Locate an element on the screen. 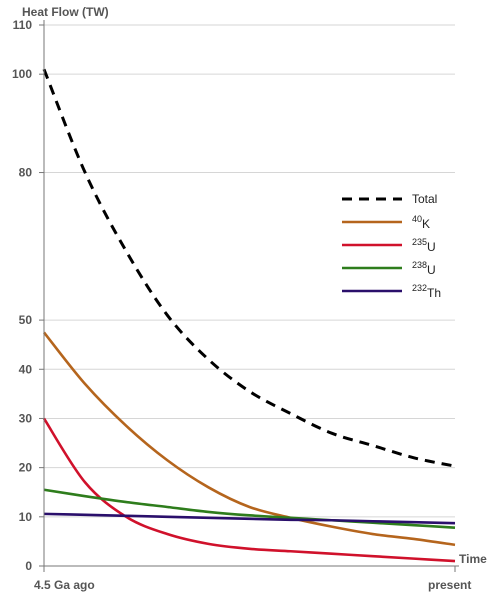  y-tick-label-110: 110 is located at coordinates (23, 25).